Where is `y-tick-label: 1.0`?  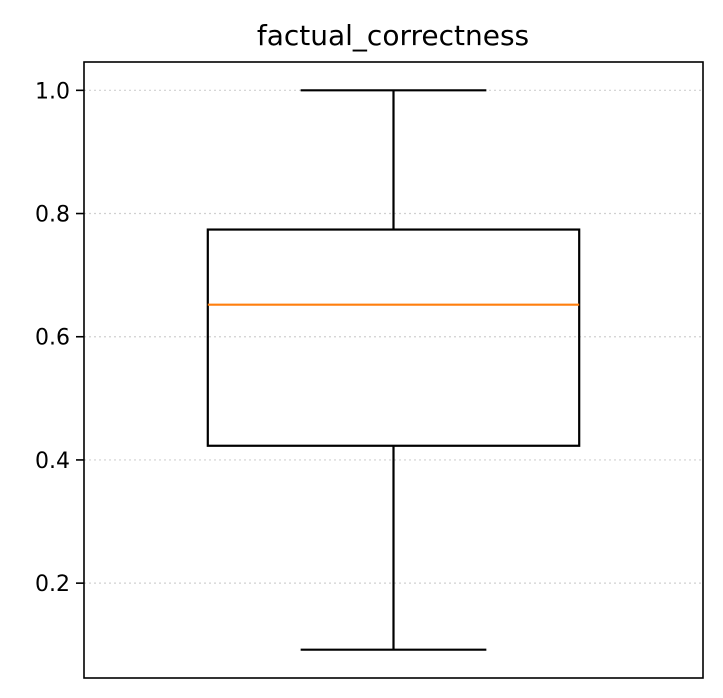 y-tick-label: 1.0 is located at coordinates (52, 91).